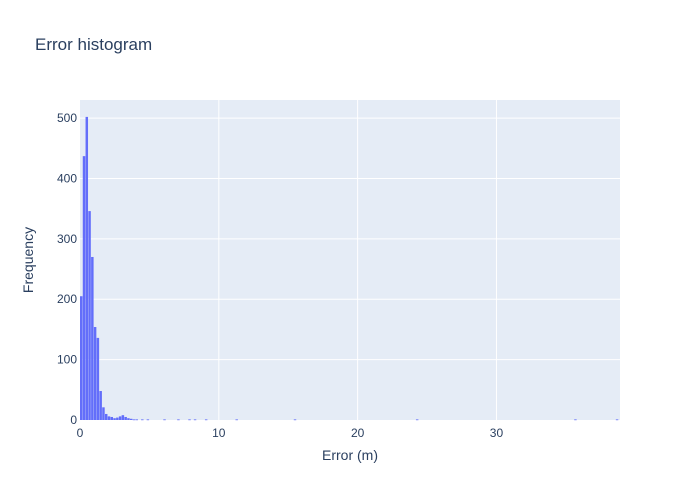 This screenshot has width=700, height=500. What do you see at coordinates (358, 433) in the screenshot?
I see `x-tick-label: 20` at bounding box center [358, 433].